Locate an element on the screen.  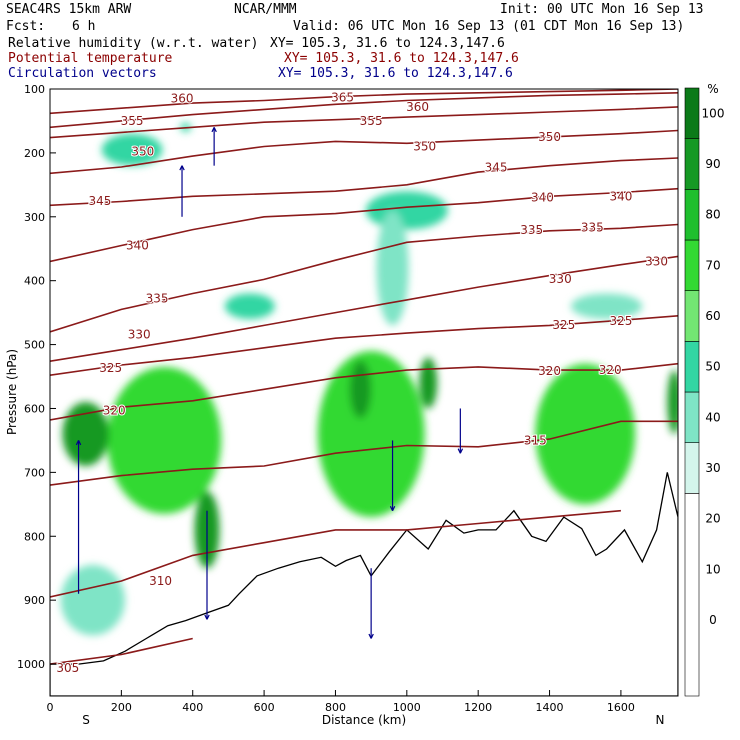
y-tick-label: 500 is located at coordinates (34, 345).